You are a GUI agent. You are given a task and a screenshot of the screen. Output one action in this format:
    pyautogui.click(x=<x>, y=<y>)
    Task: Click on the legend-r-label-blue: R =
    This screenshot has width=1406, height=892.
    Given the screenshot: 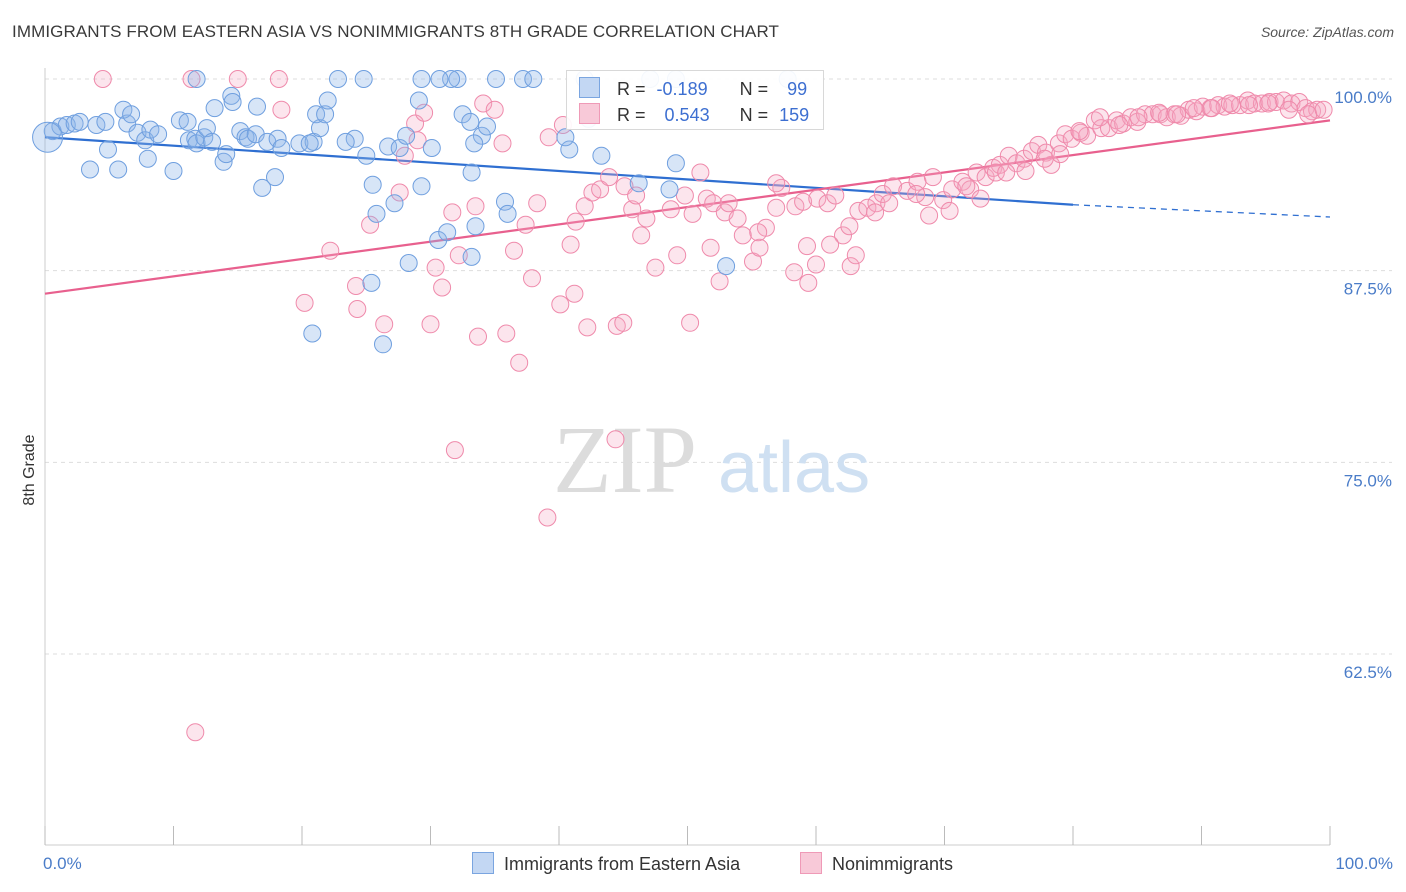 What is the action you would take?
    pyautogui.click(x=631, y=89)
    